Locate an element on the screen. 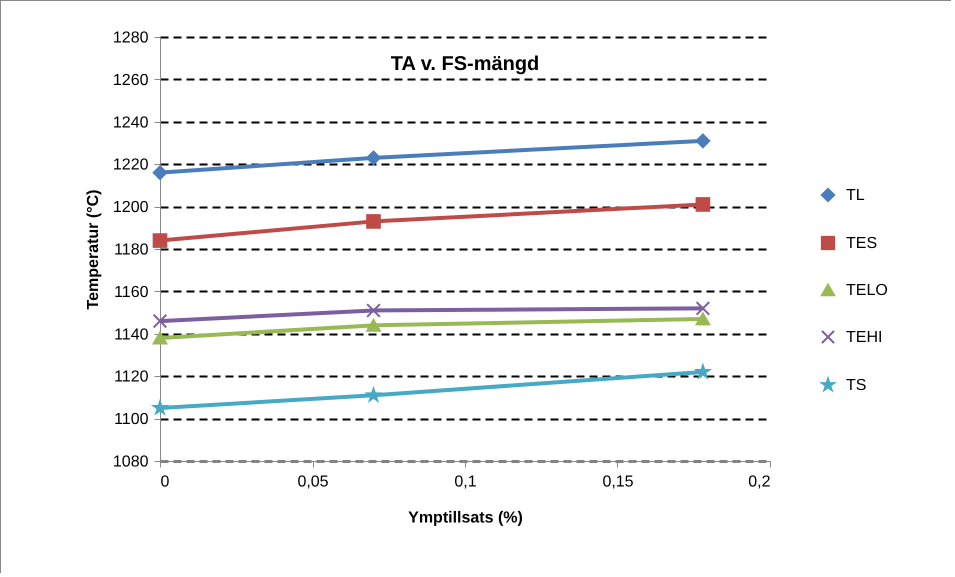  legend-label: TL is located at coordinates (855, 195).